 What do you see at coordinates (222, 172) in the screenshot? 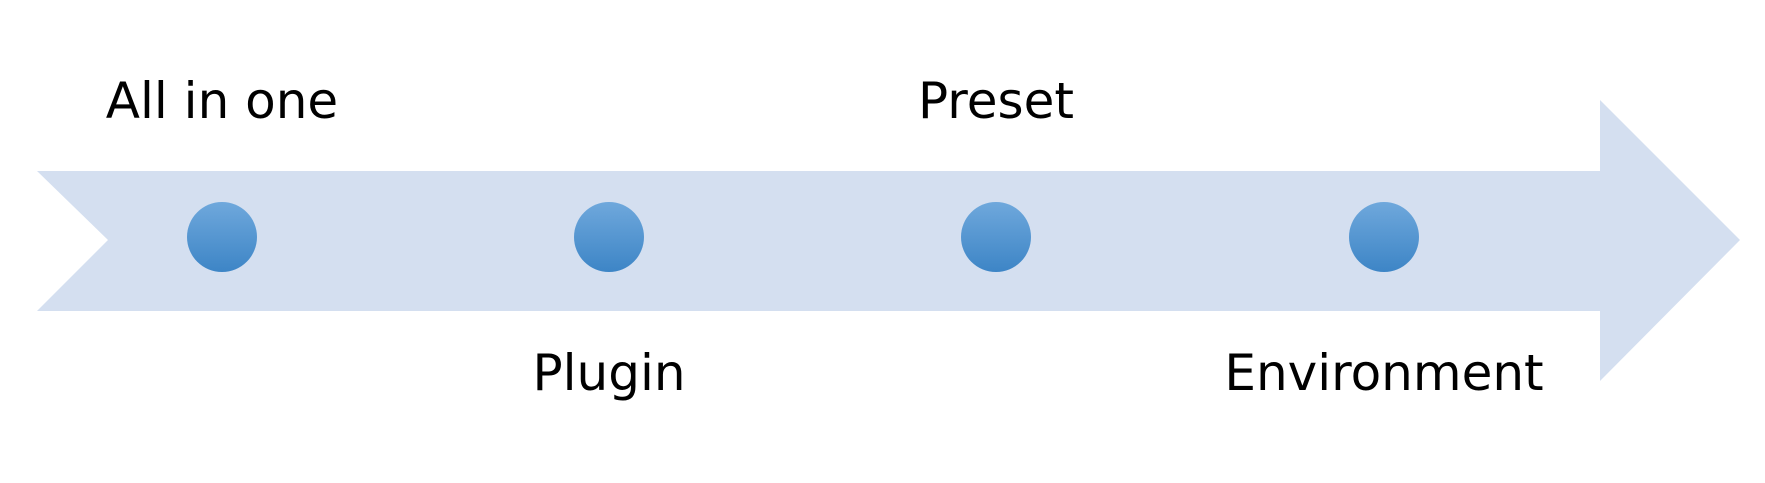
I see `stage-1: All in one` at bounding box center [222, 172].